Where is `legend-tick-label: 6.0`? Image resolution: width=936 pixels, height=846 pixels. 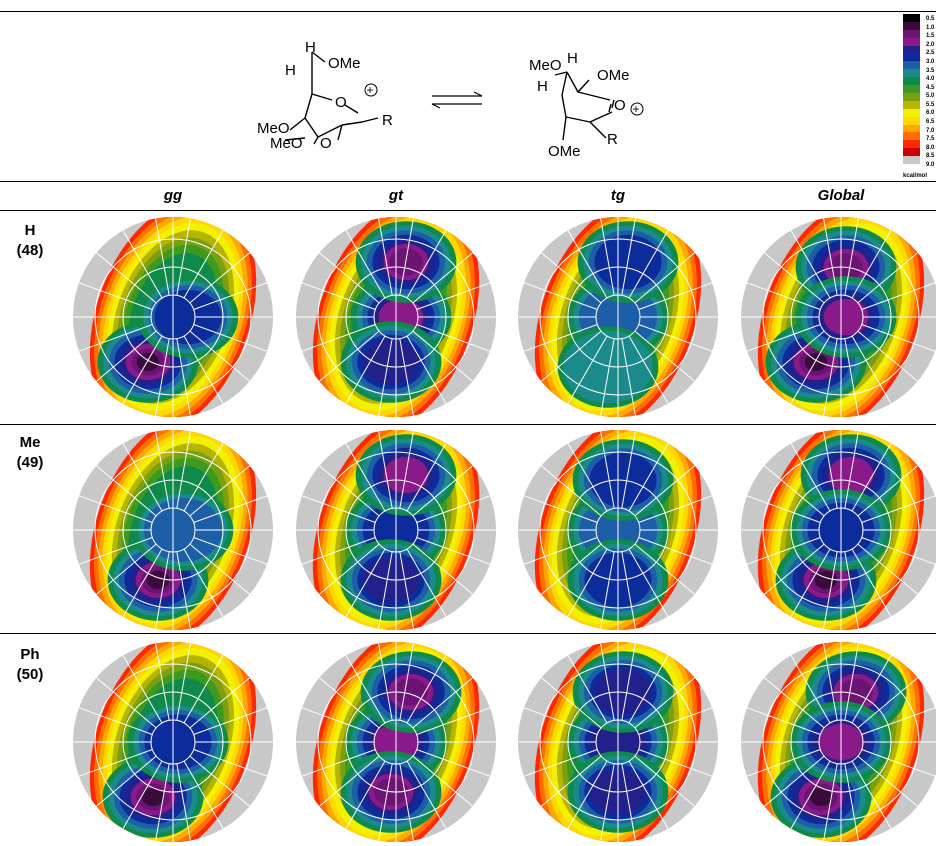 legend-tick-label: 6.0 is located at coordinates (930, 113).